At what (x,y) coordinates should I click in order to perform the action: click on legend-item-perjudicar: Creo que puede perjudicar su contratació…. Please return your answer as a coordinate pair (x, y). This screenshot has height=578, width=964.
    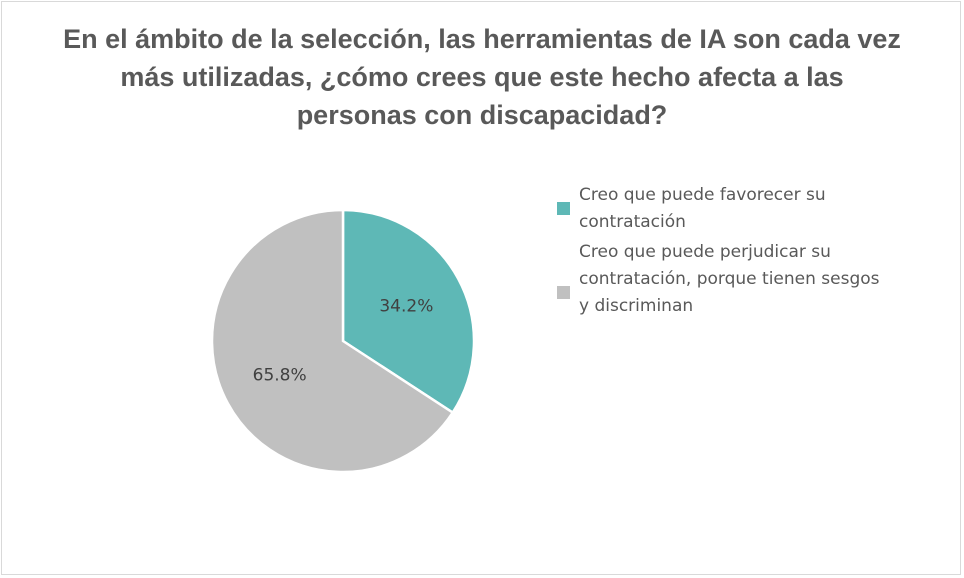
    Looking at the image, I should click on (722, 279).